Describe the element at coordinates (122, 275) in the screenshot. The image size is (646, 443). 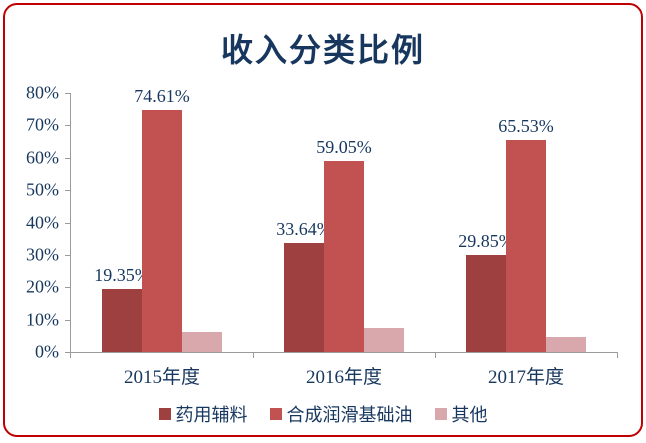
I see `data-label: 19.35%` at that location.